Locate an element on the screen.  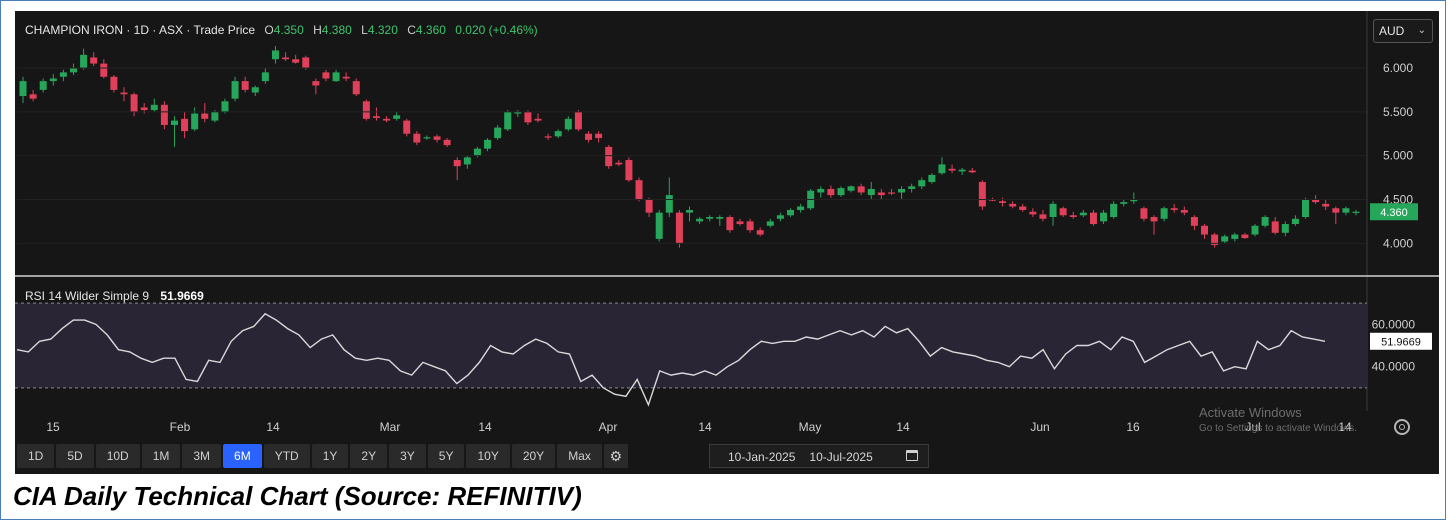
rsi-tick-label: 60.0000 is located at coordinates (1394, 324).